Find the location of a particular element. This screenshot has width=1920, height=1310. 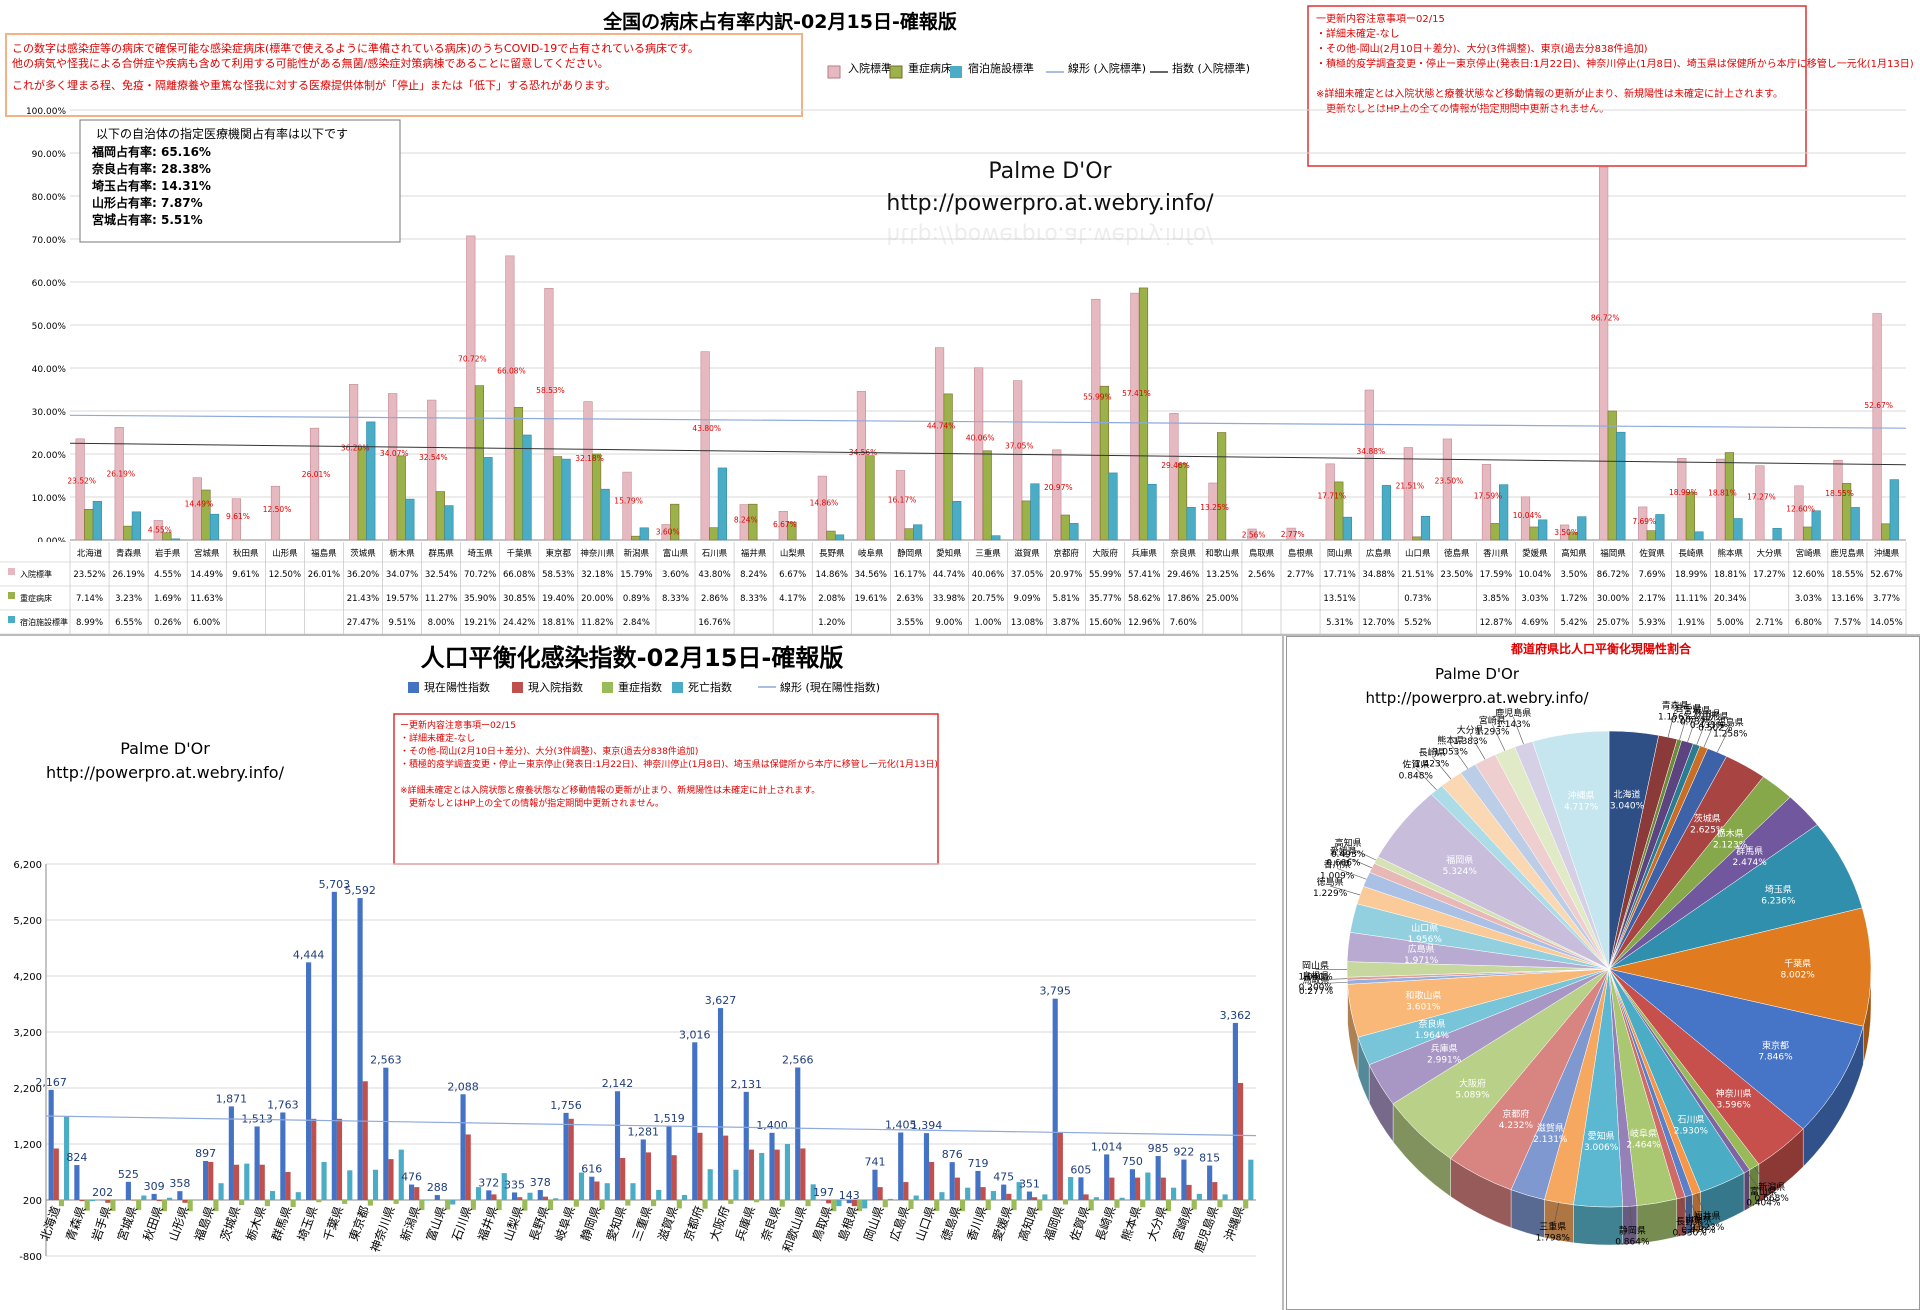

table-cell: 8.24% is located at coordinates (753, 575).